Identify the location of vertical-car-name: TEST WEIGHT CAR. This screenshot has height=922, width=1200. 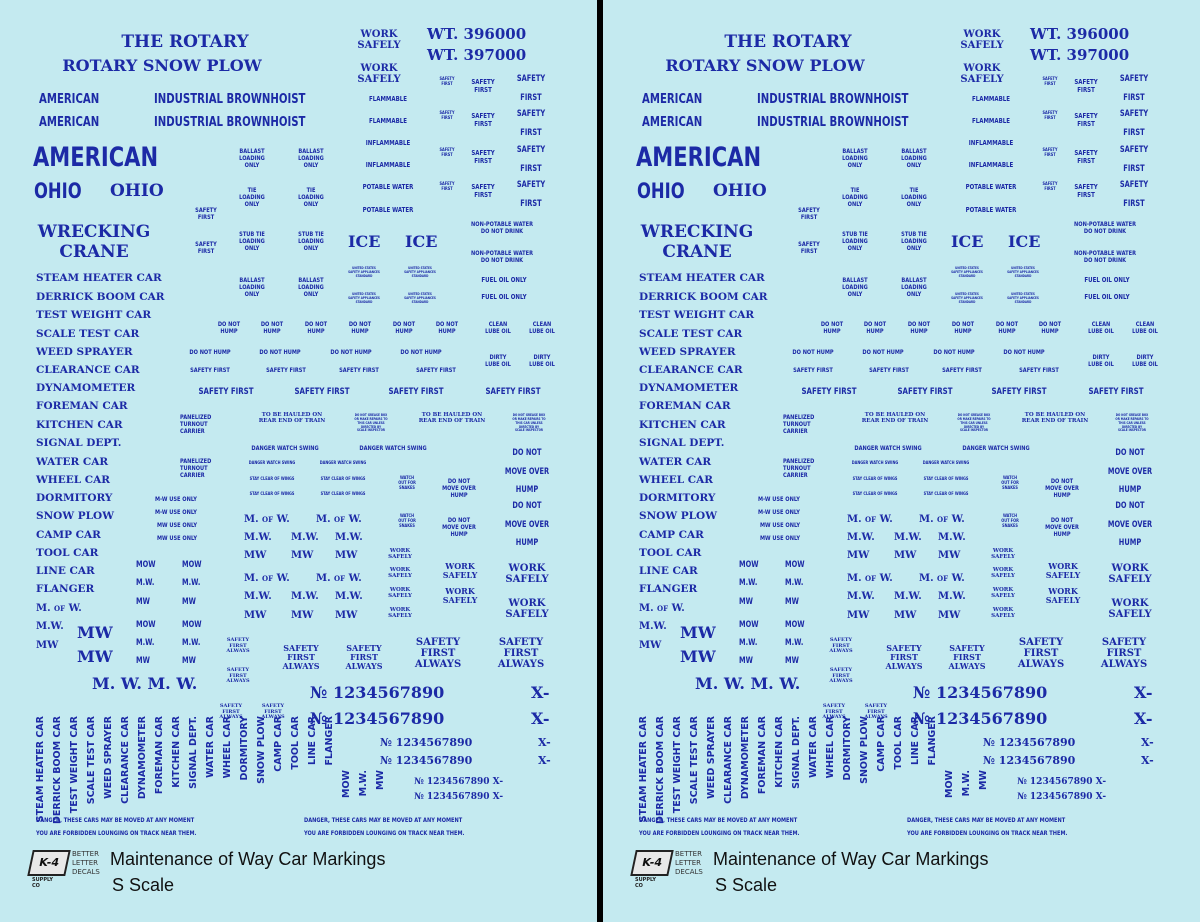
(74, 765).